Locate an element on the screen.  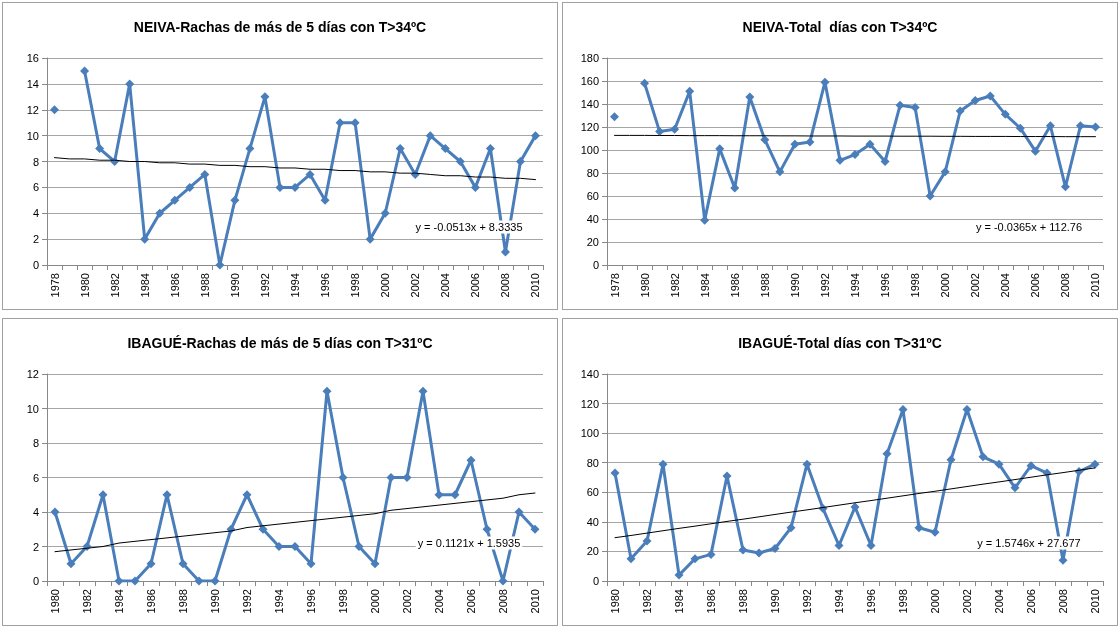
y-tick-label: 6 is located at coordinates (35, 477).